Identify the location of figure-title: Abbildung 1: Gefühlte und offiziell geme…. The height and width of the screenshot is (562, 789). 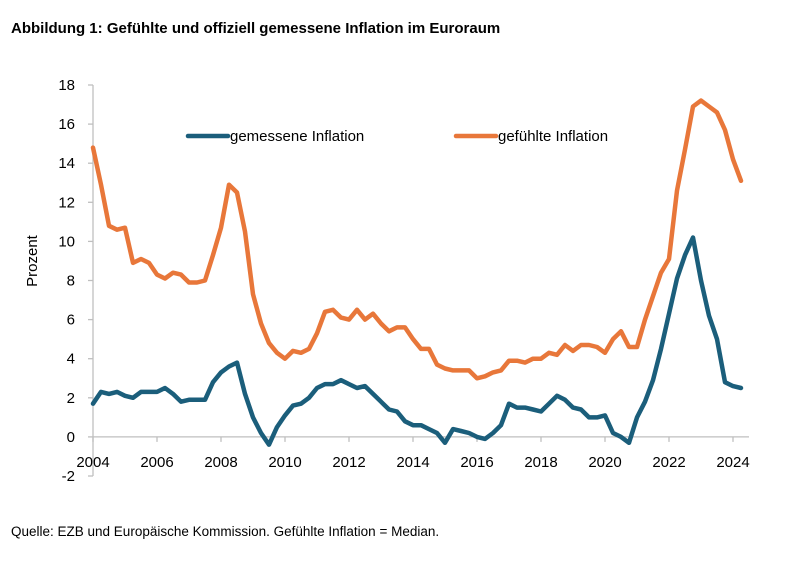
(256, 28).